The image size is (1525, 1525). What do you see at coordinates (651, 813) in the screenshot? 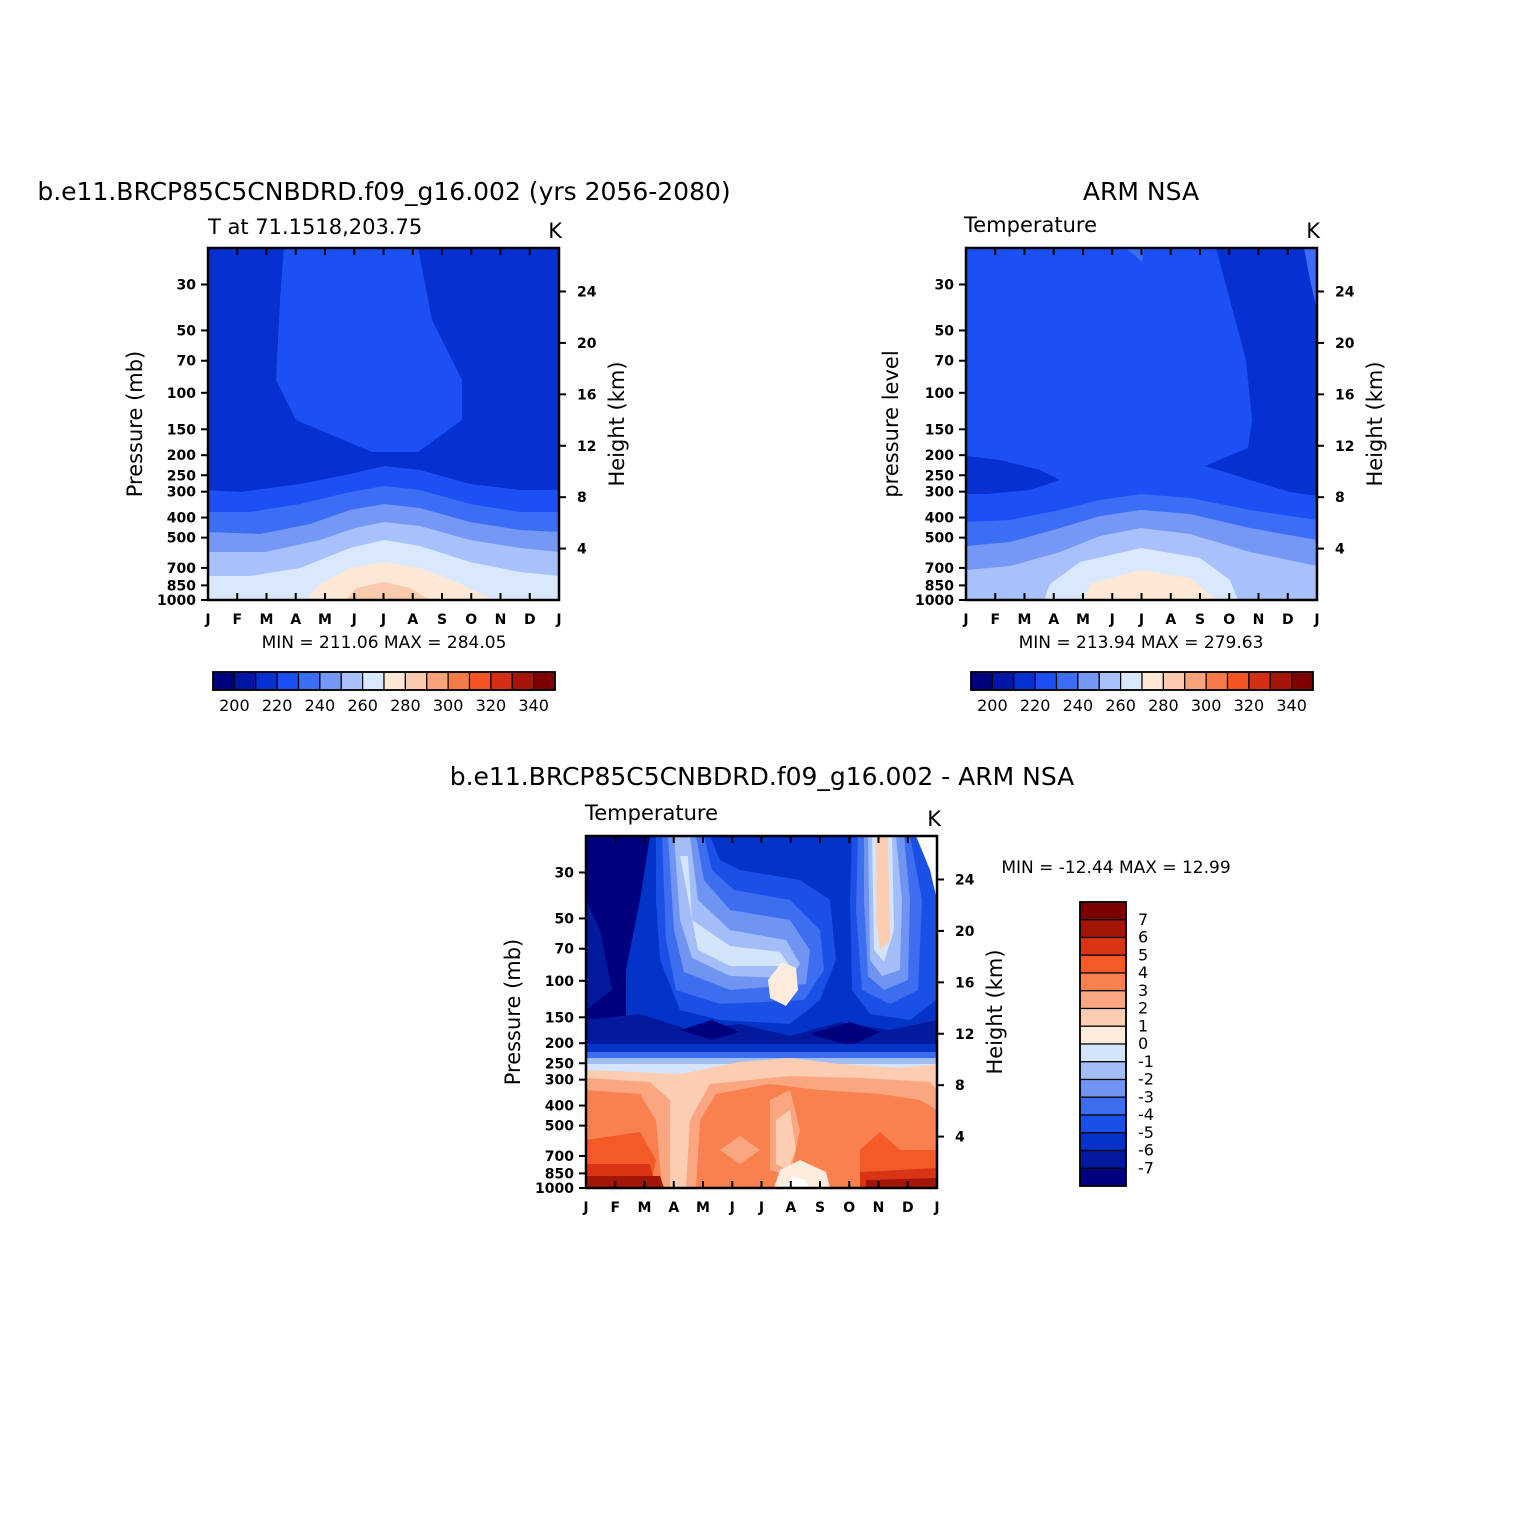
I see `panel-diff-subtitle: Temperature` at bounding box center [651, 813].